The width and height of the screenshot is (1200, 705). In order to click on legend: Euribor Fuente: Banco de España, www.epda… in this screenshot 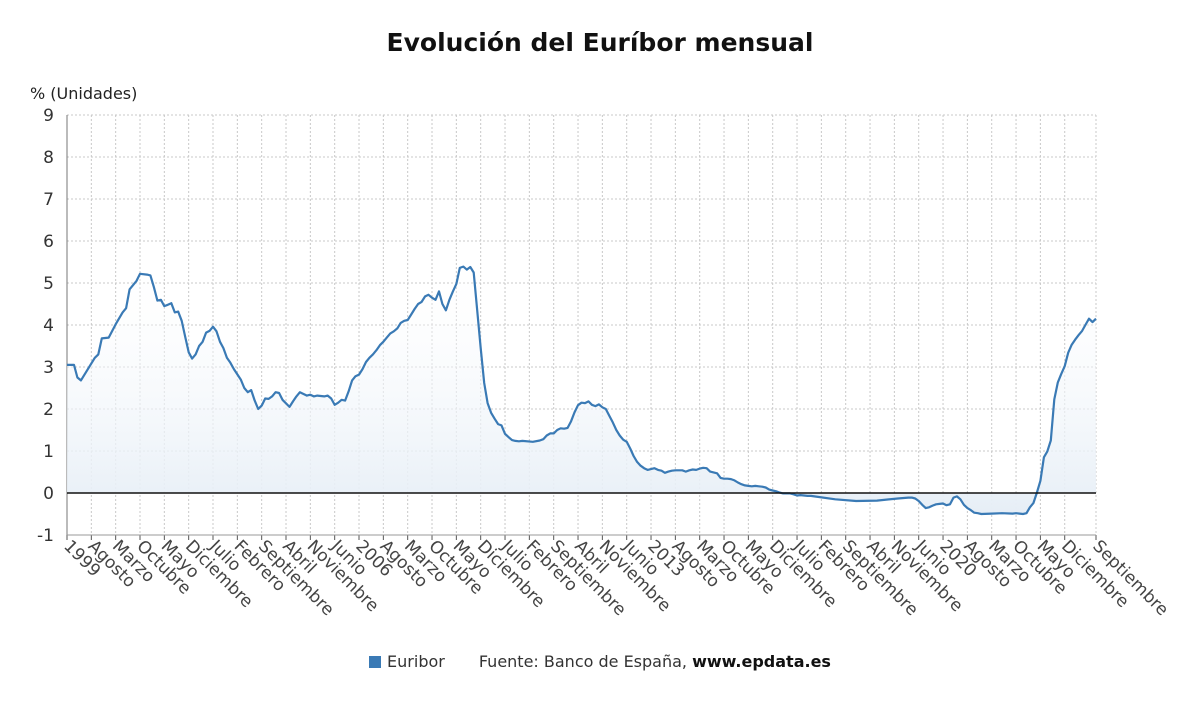, I will do `click(600, 661)`.